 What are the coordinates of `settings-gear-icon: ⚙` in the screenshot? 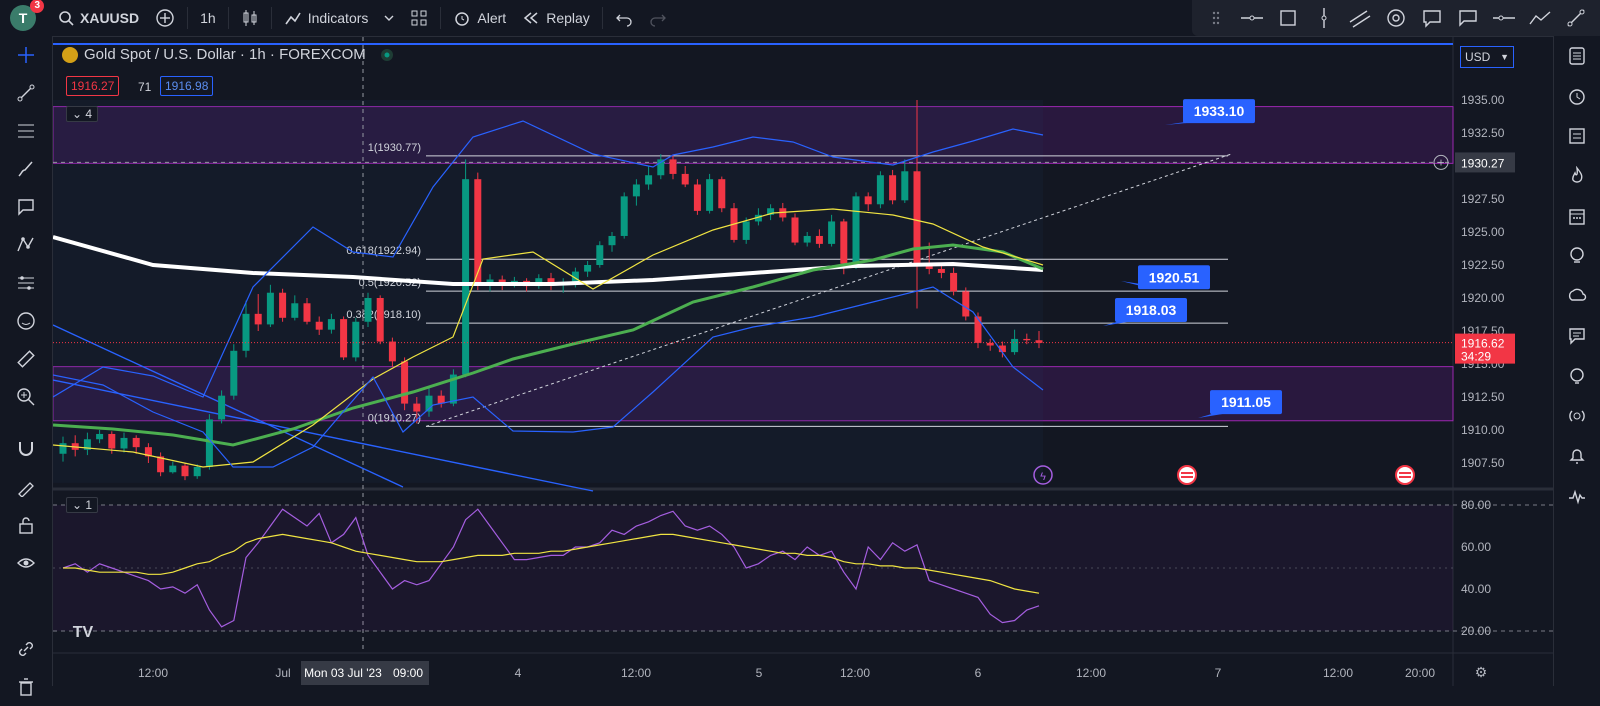 It's located at (1481, 672).